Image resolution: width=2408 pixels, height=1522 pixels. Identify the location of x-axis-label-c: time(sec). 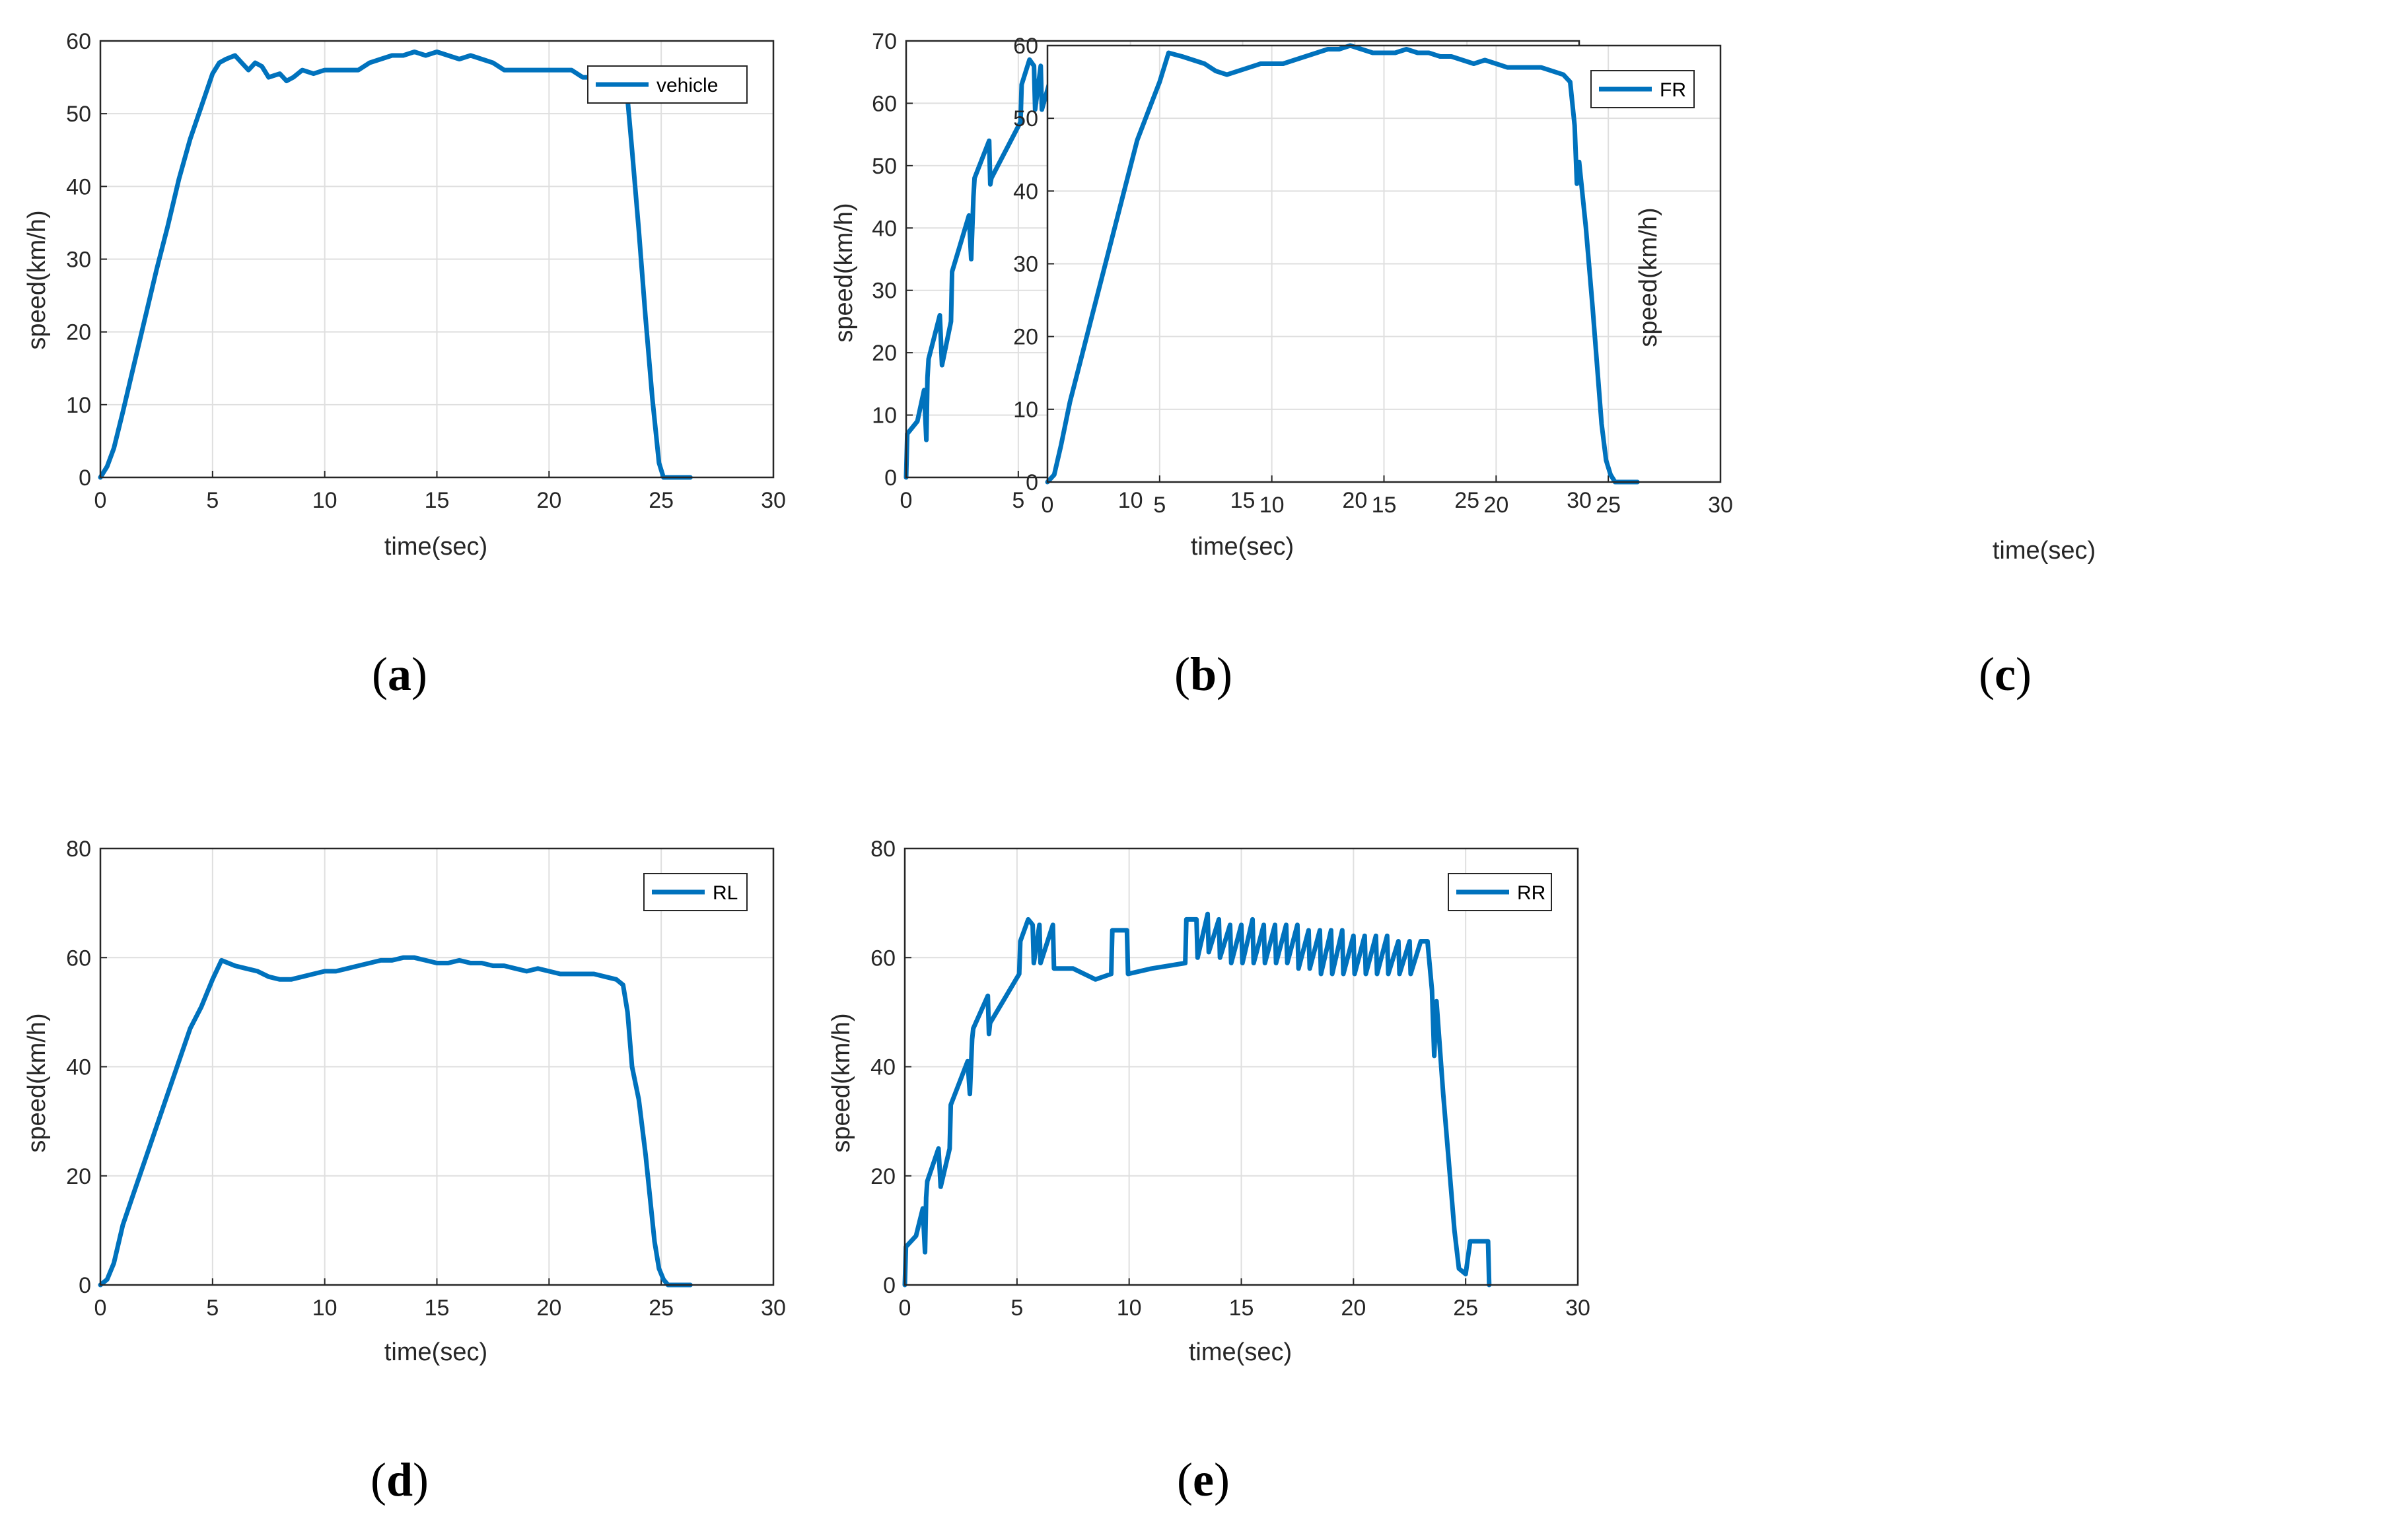
(2044, 551).